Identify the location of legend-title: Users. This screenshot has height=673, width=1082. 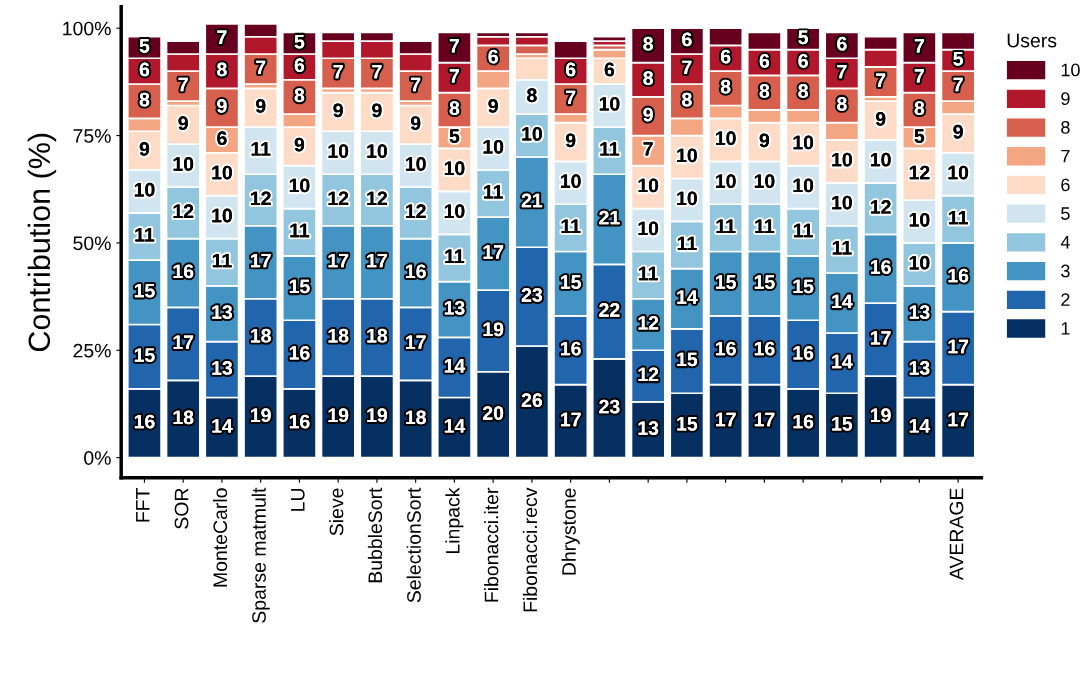
(1032, 40).